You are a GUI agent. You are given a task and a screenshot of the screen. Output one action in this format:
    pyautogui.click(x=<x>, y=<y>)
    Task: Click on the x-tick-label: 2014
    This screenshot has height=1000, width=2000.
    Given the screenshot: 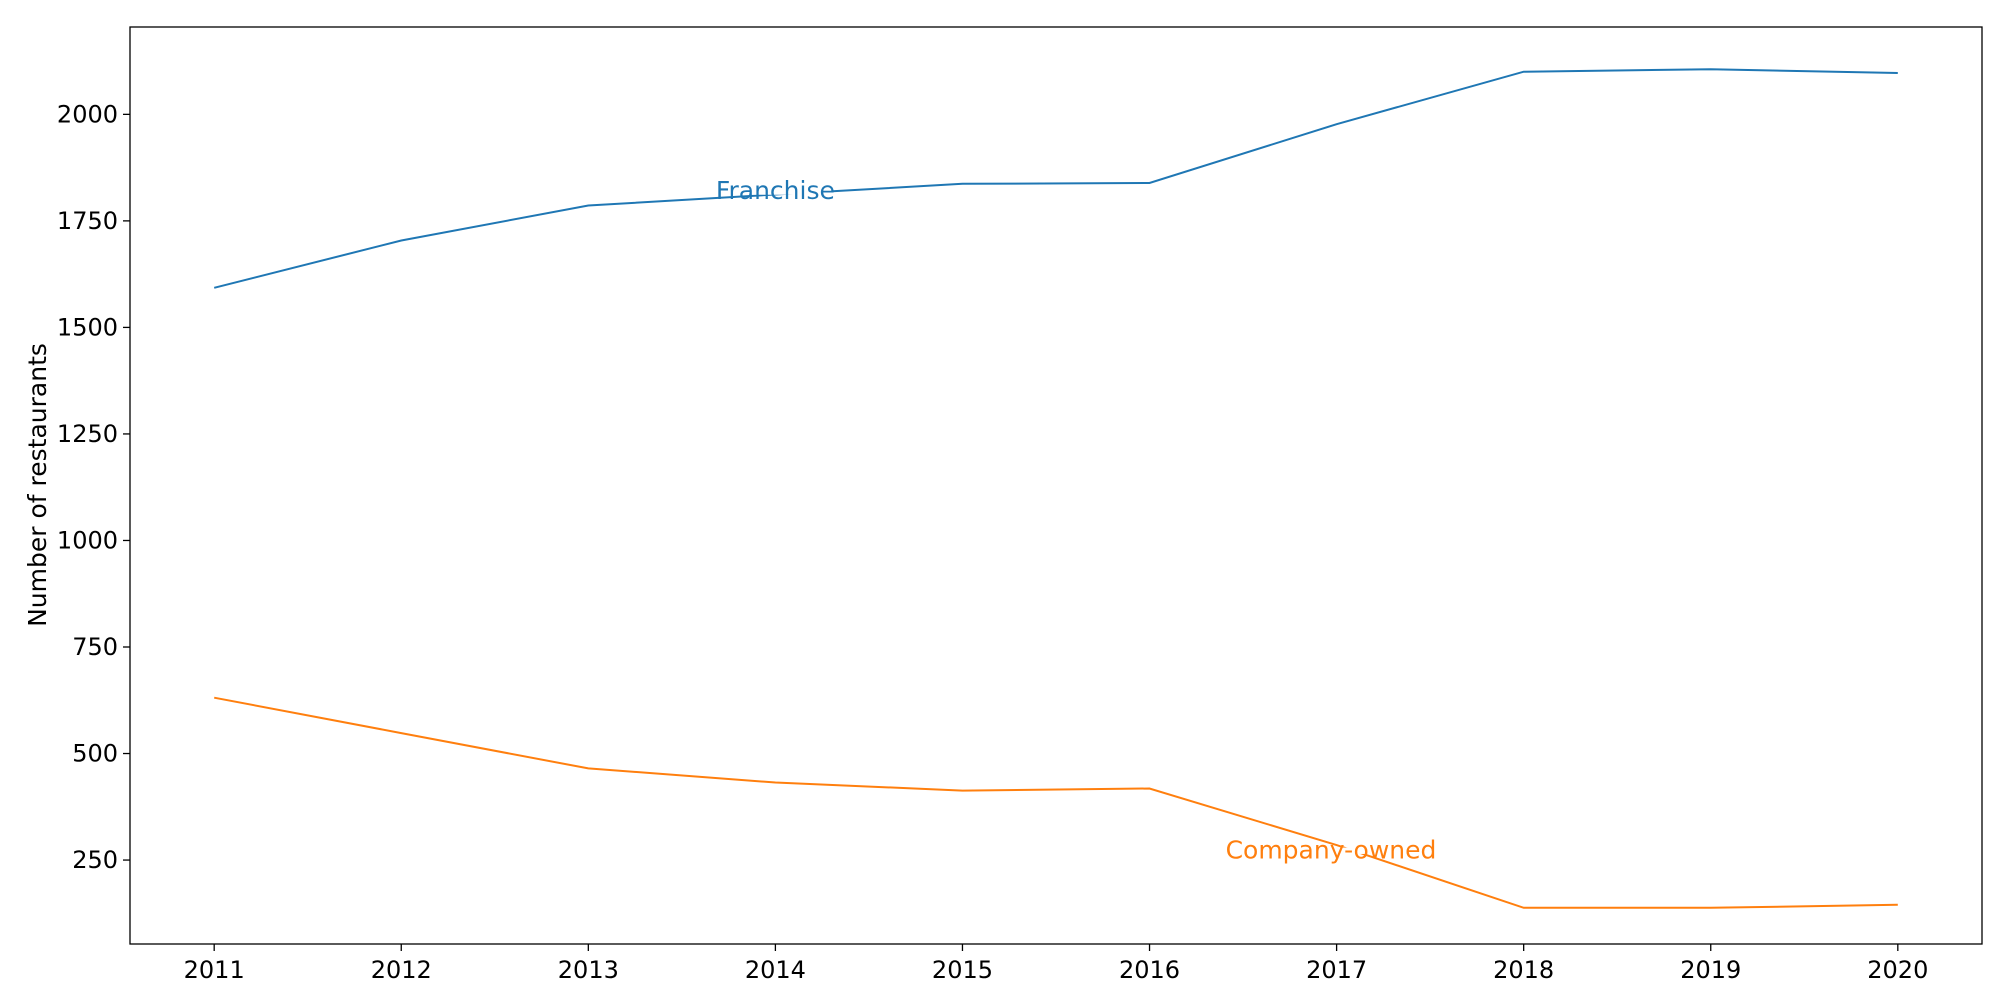 What is the action you would take?
    pyautogui.click(x=775, y=970)
    